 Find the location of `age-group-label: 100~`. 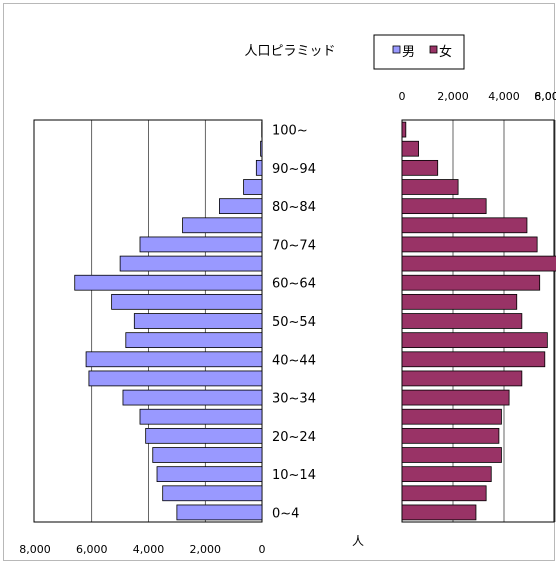

age-group-label: 100~ is located at coordinates (290, 131).